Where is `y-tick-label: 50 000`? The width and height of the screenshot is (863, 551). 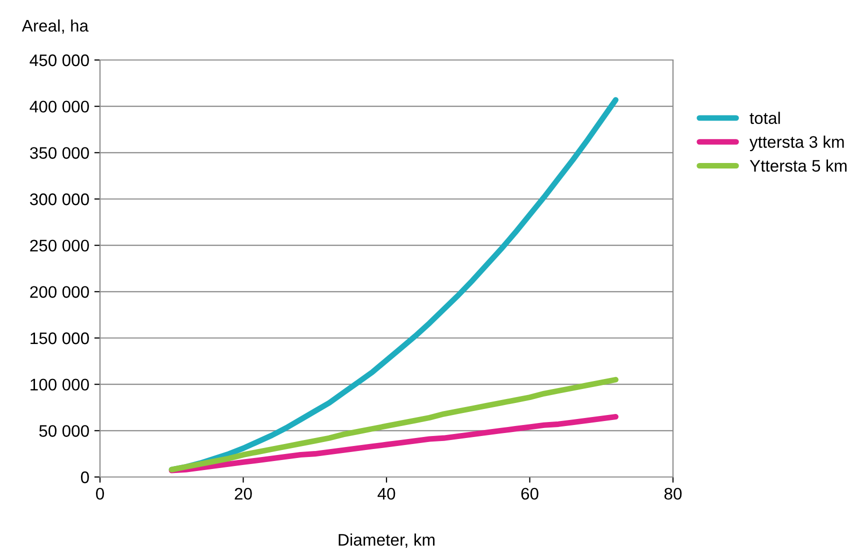 y-tick-label: 50 000 is located at coordinates (64, 431).